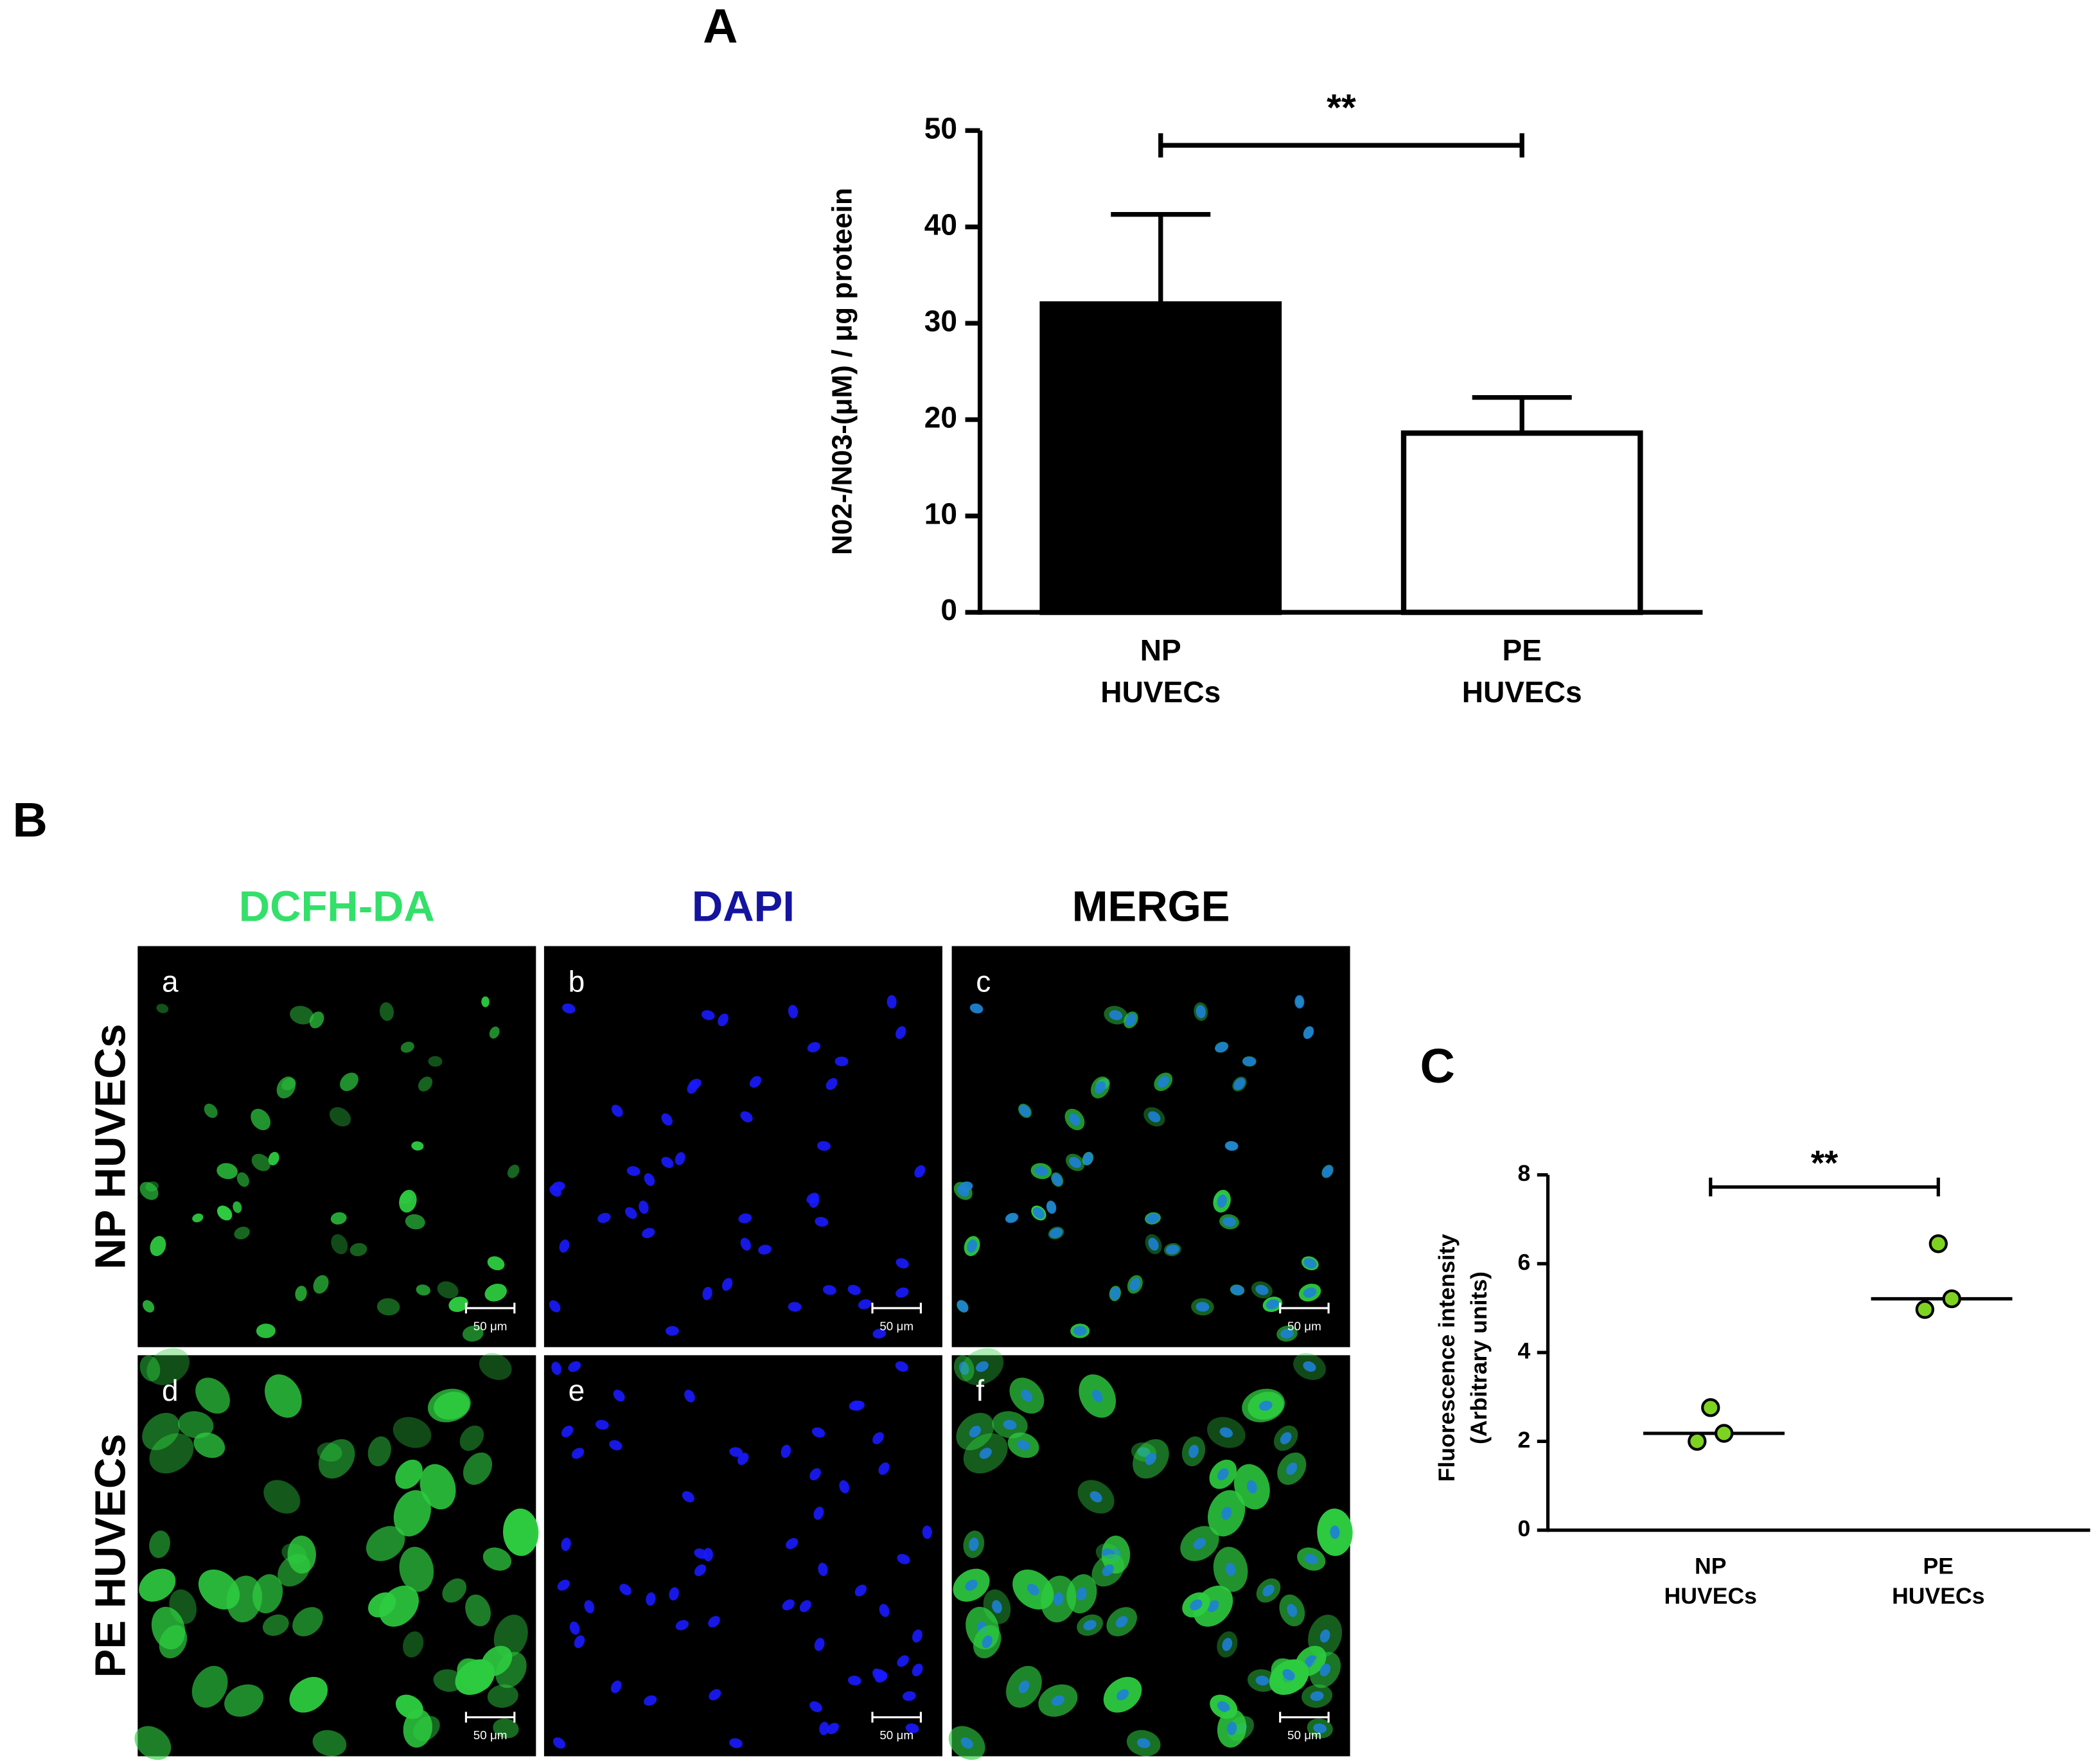  What do you see at coordinates (1479, 1357) in the screenshot?
I see `y-axis-label: (Arbitrary units)` at bounding box center [1479, 1357].